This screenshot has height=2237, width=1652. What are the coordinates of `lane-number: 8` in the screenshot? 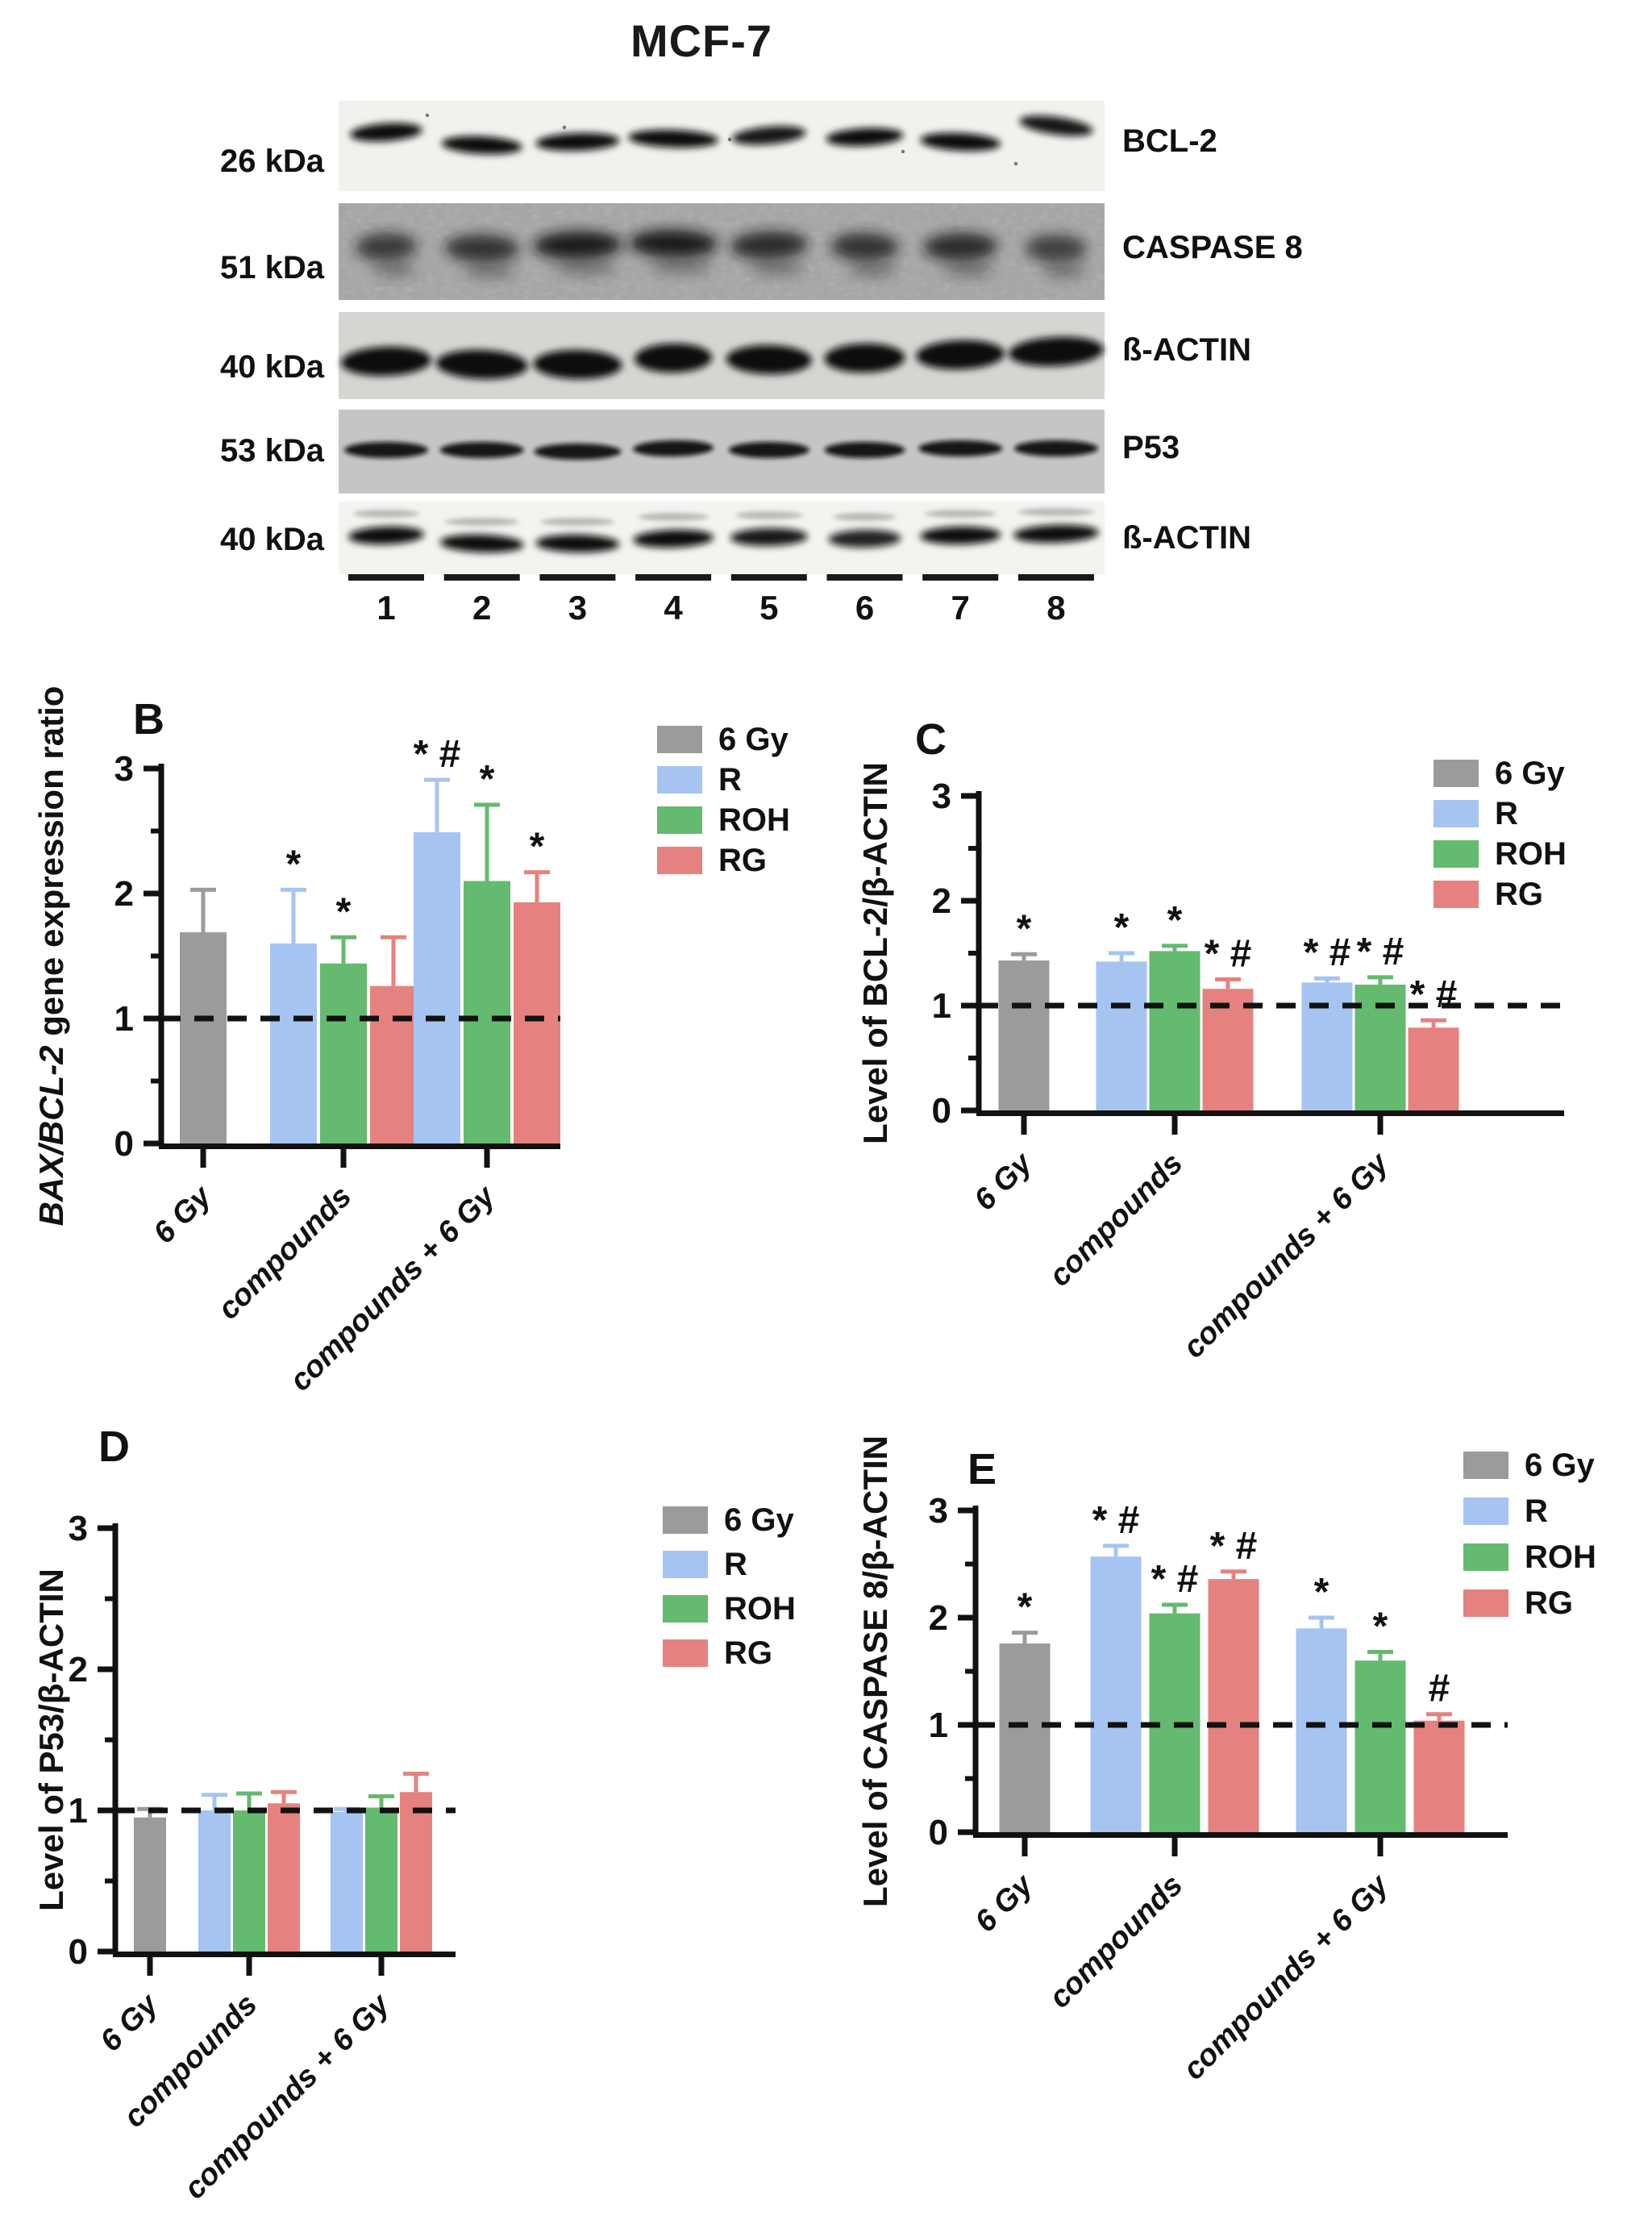 It's located at (1056, 608).